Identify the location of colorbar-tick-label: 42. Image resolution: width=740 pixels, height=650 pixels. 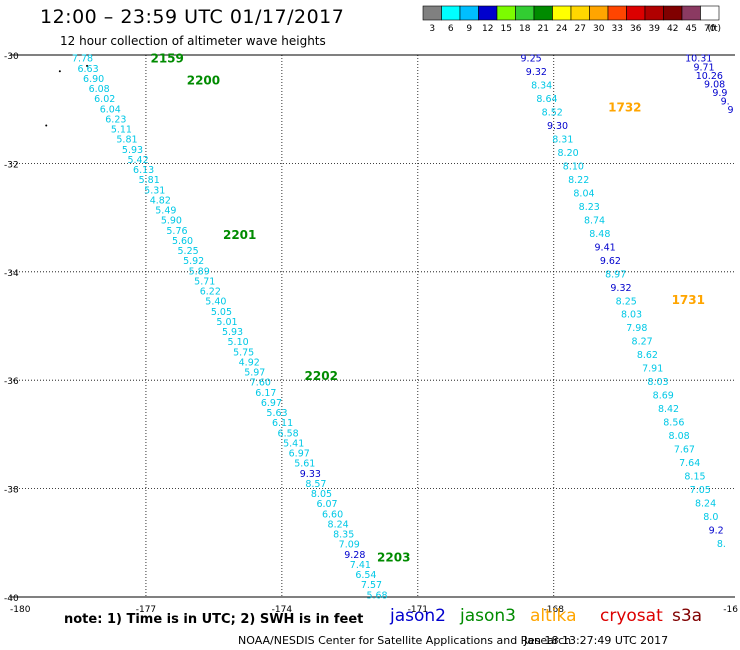
(672, 29).